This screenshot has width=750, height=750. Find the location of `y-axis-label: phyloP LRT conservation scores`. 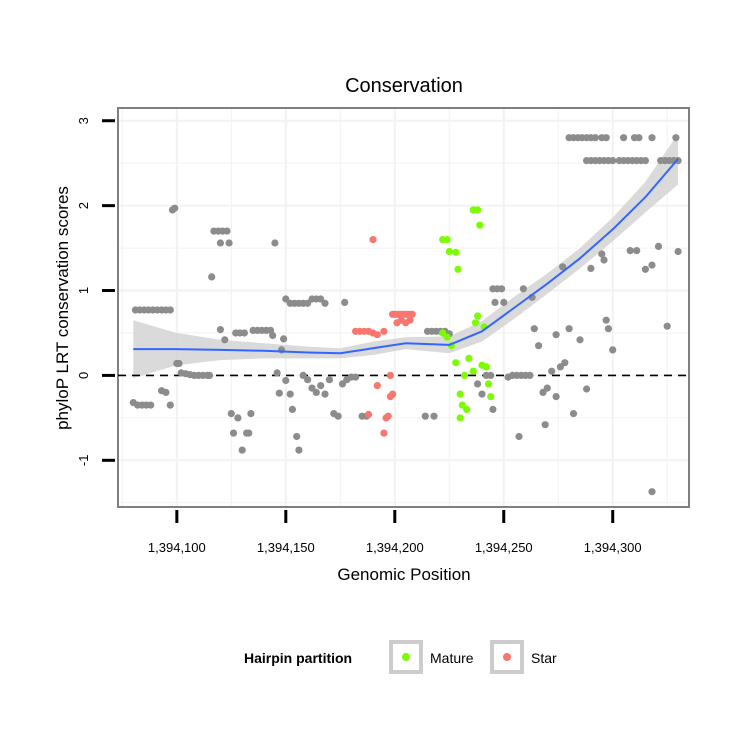

y-axis-label: phyloP LRT conservation scores is located at coordinates (62, 308).